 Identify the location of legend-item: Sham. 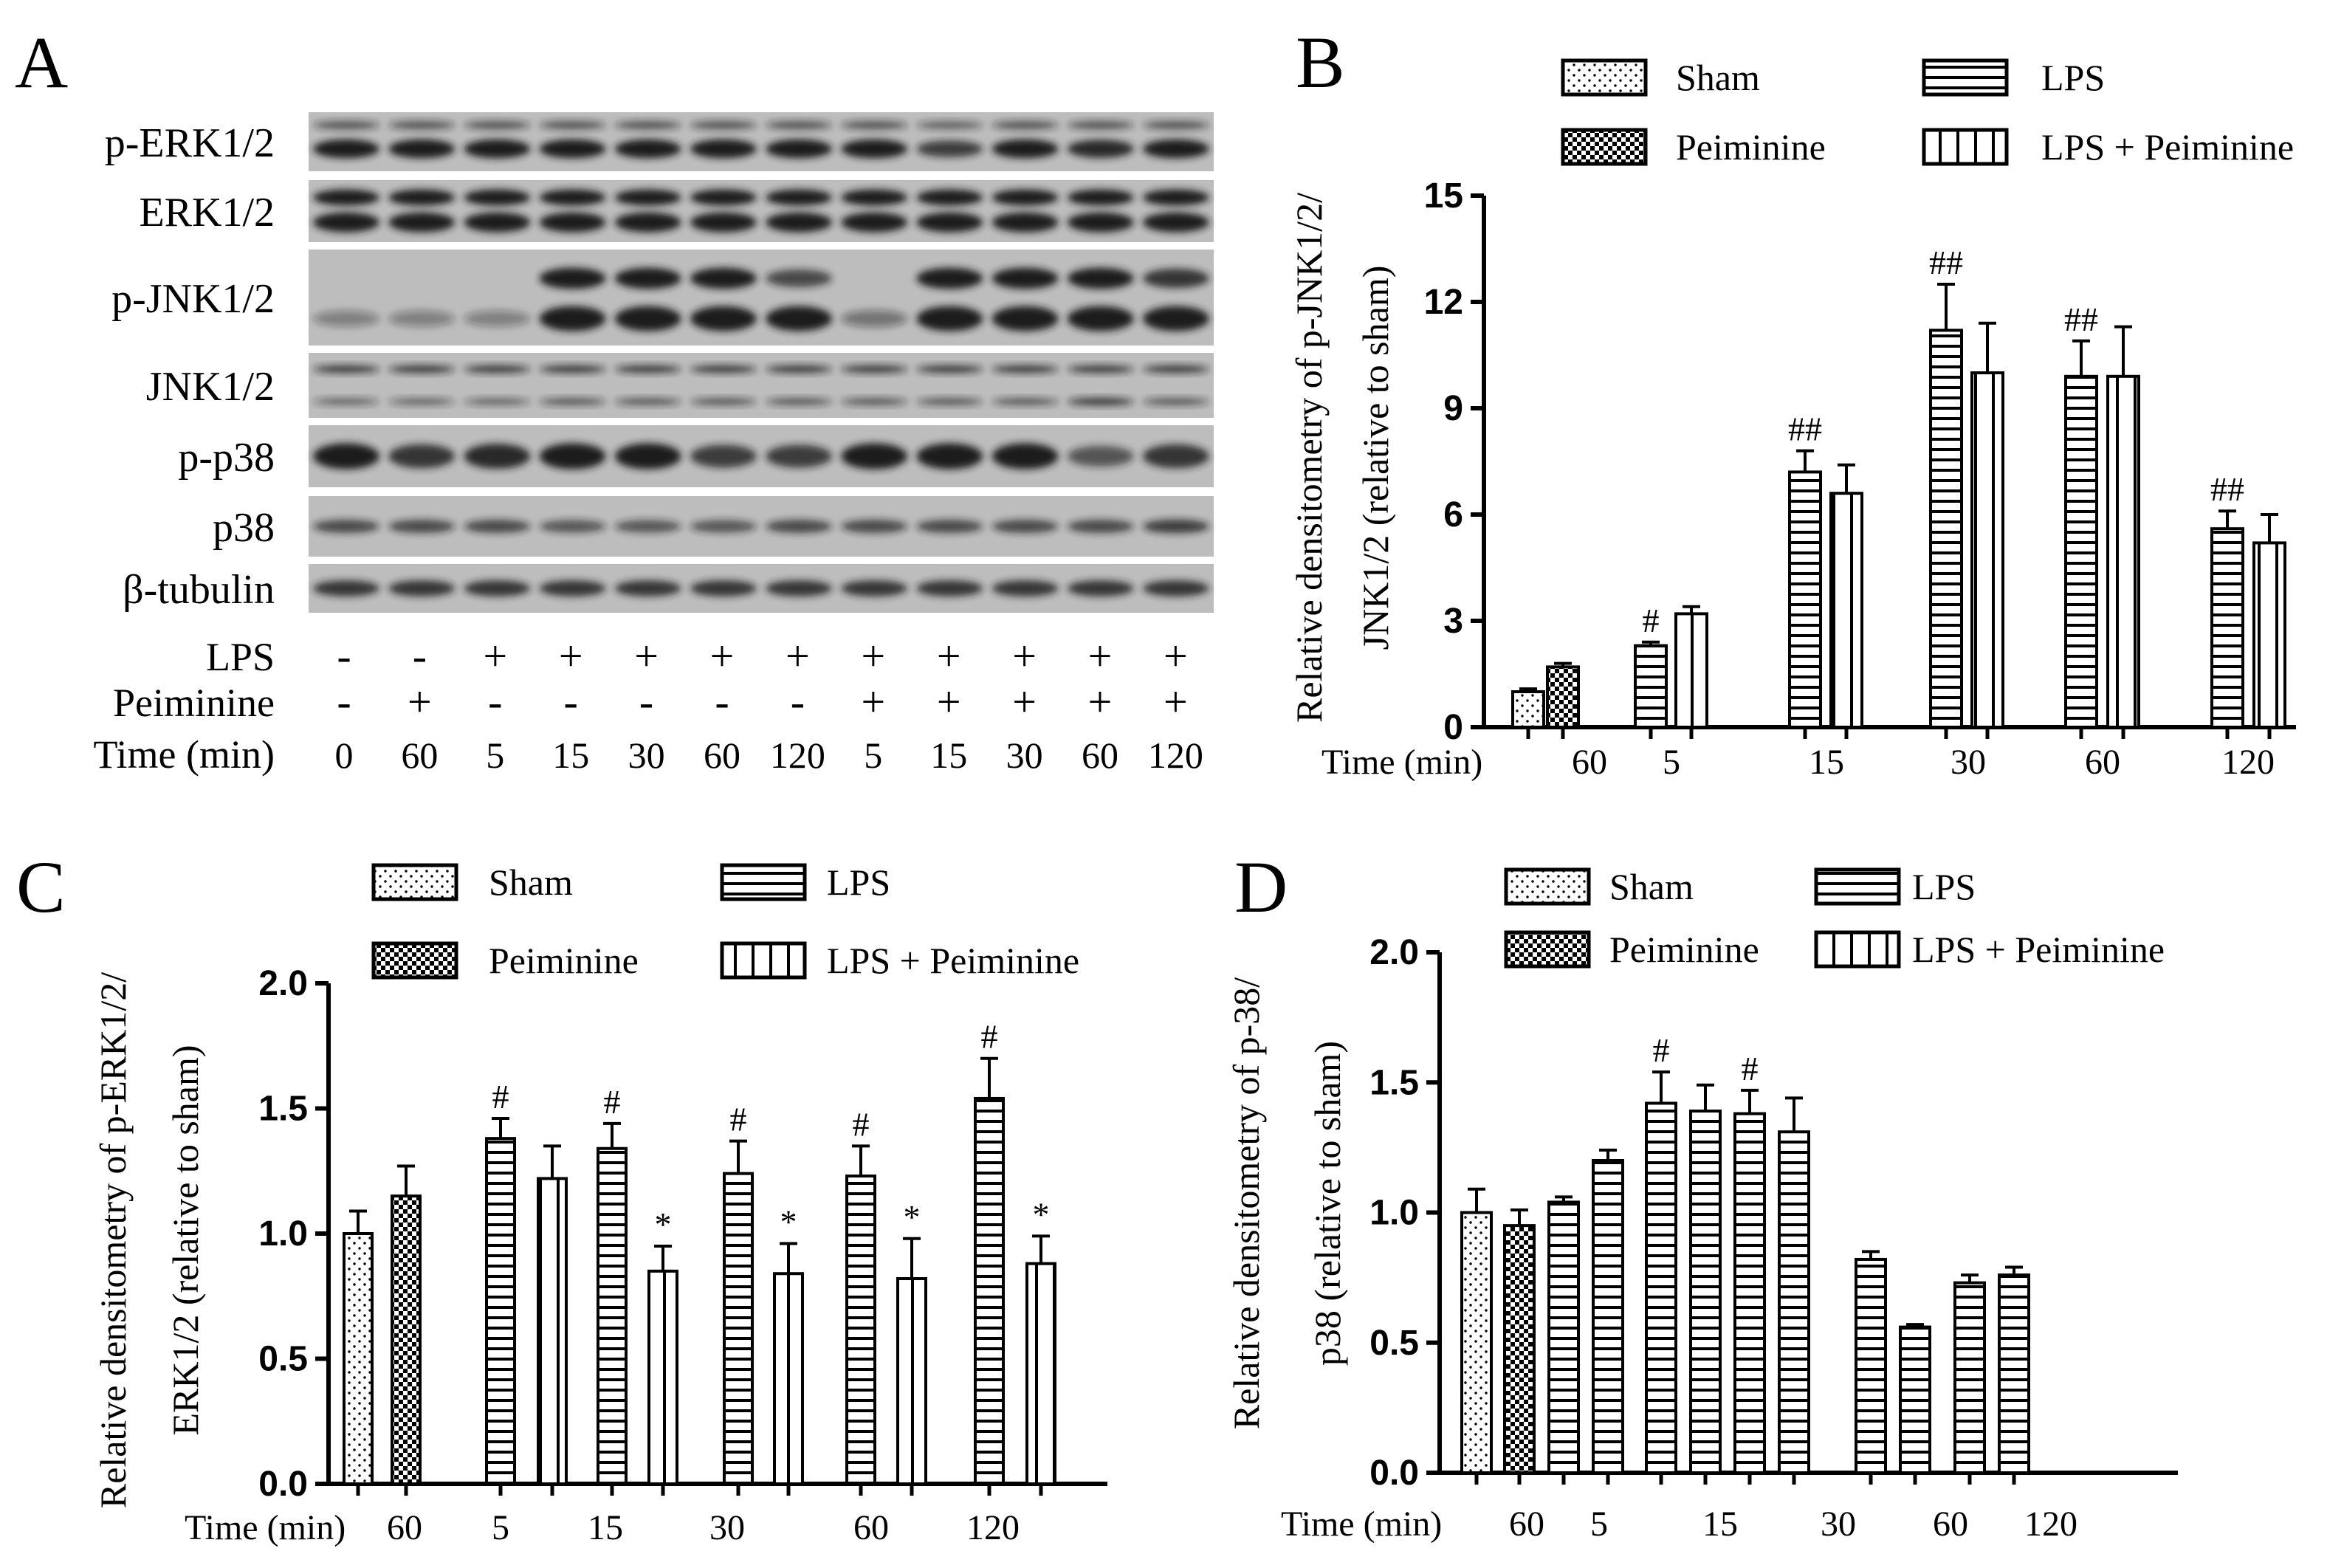
(1599, 886).